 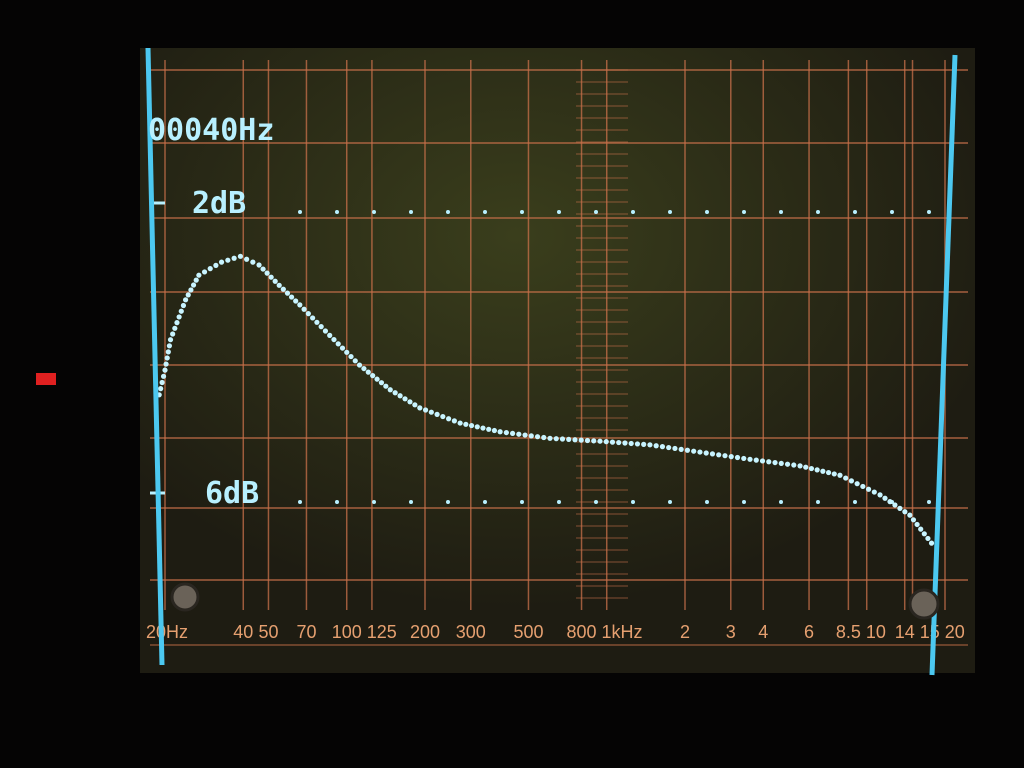 I want to click on x-tick-label: 15, so click(x=930, y=632).